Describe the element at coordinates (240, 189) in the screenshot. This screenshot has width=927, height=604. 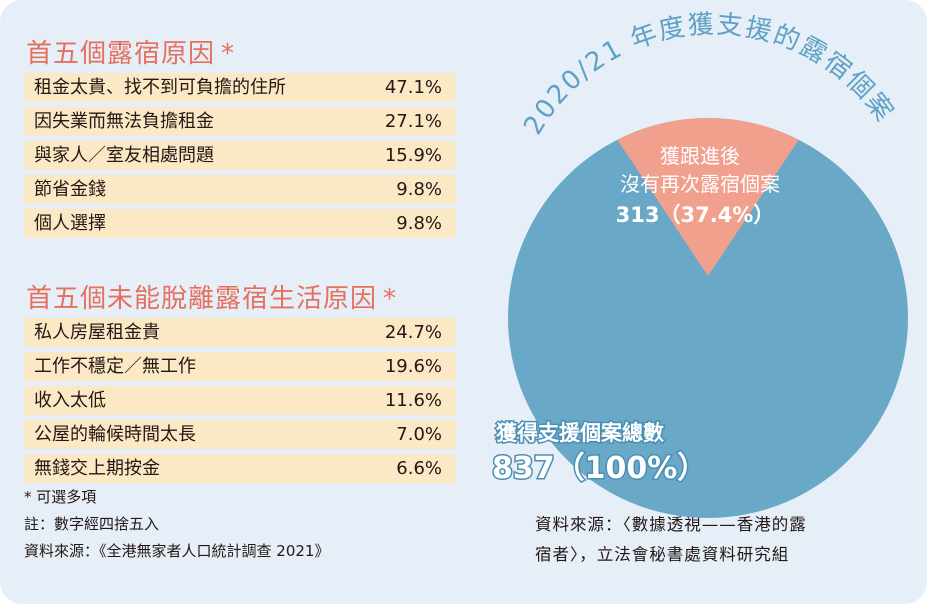
I see `table-row: 節省金錢 9.8%` at that location.